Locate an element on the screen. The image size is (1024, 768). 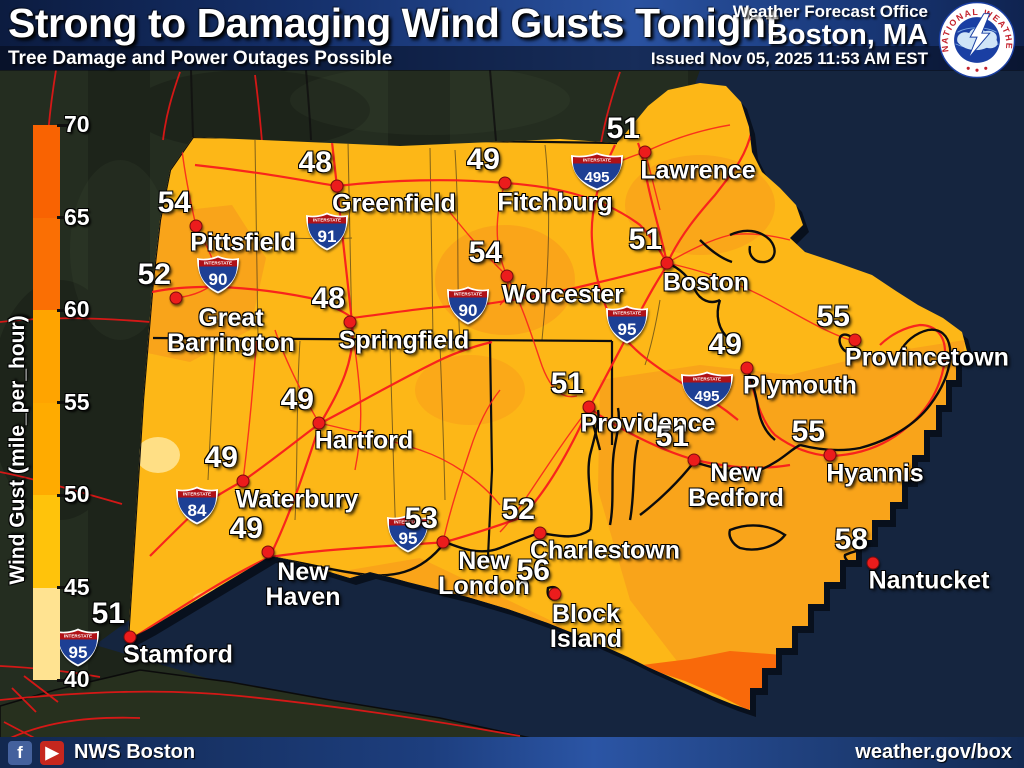
wind-gust-colorbar is located at coordinates (46, 402).